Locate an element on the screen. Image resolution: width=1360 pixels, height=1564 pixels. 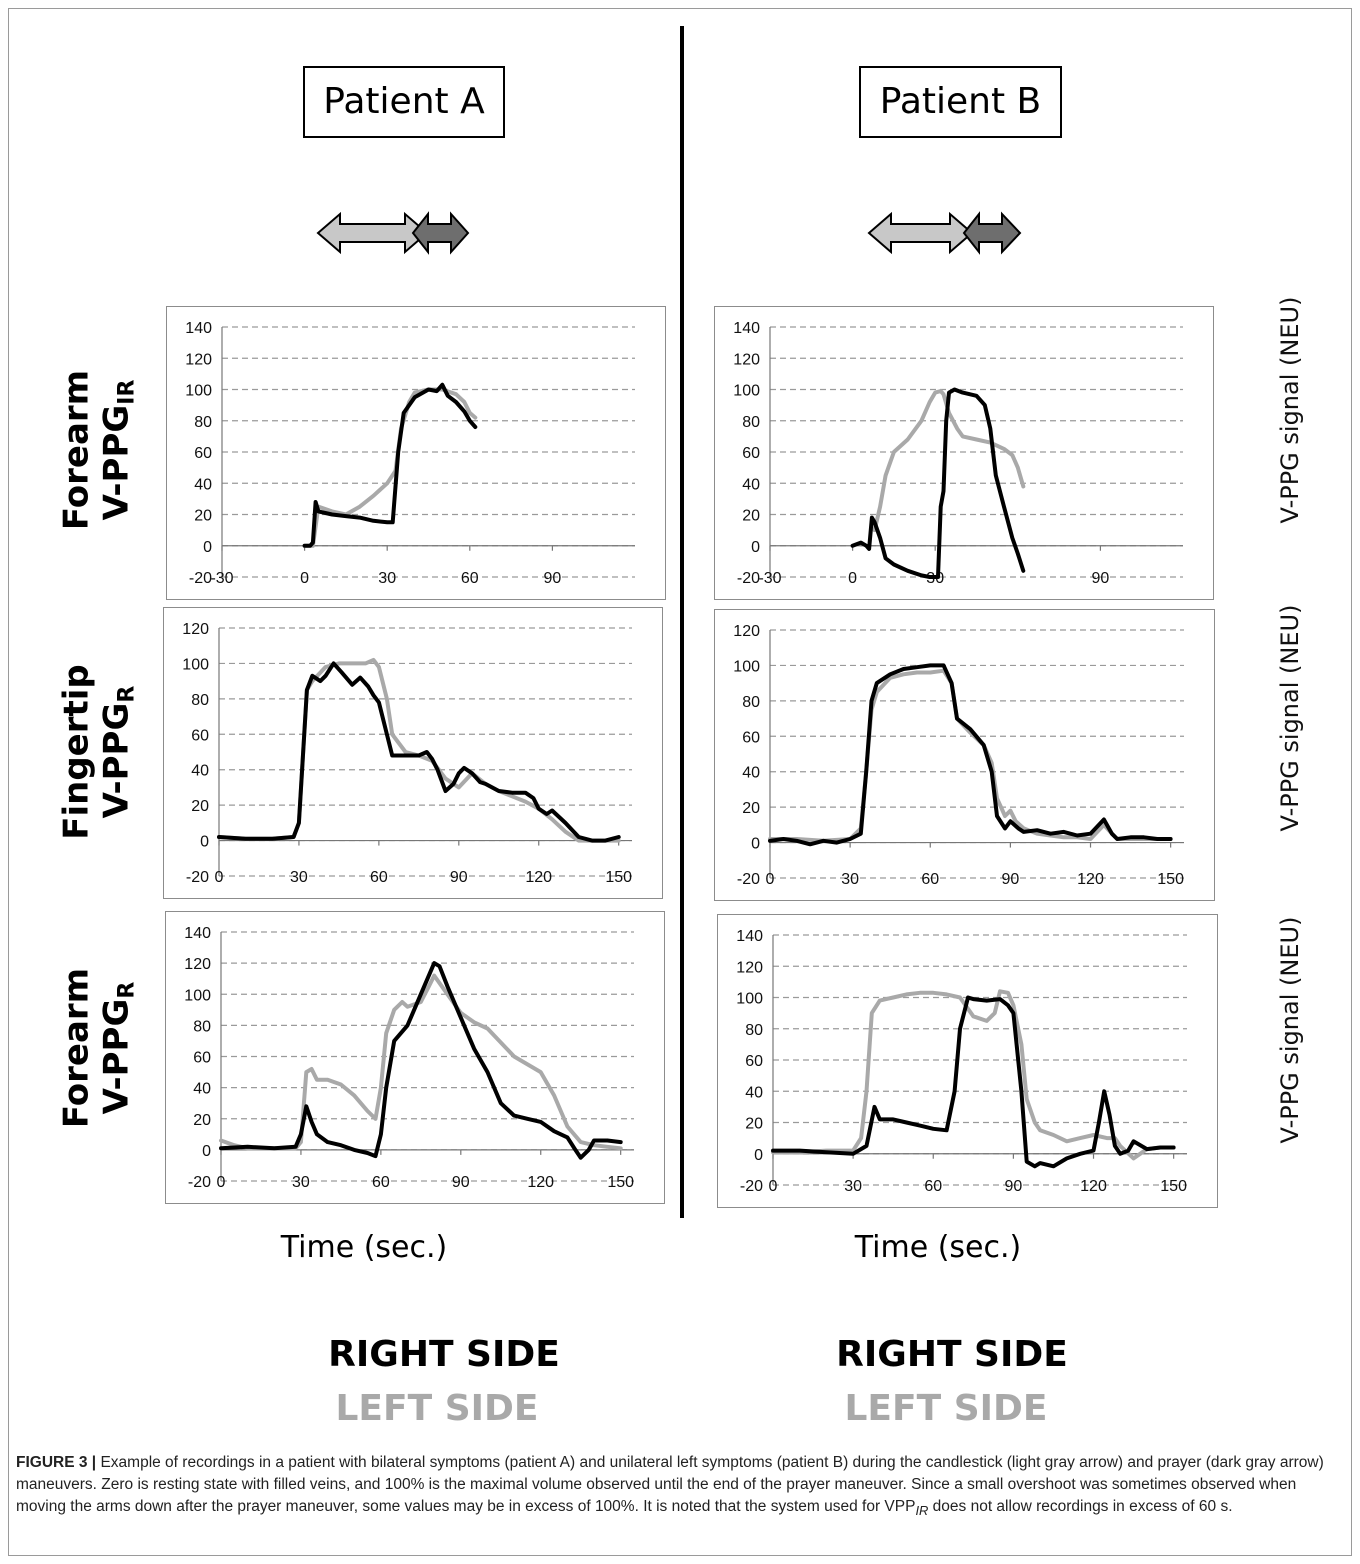
chart-a-forearm-r: -20 0 20 40 60 80 100 120 140 0 30 60 90 120 150 is located at coordinates (415, 1057).